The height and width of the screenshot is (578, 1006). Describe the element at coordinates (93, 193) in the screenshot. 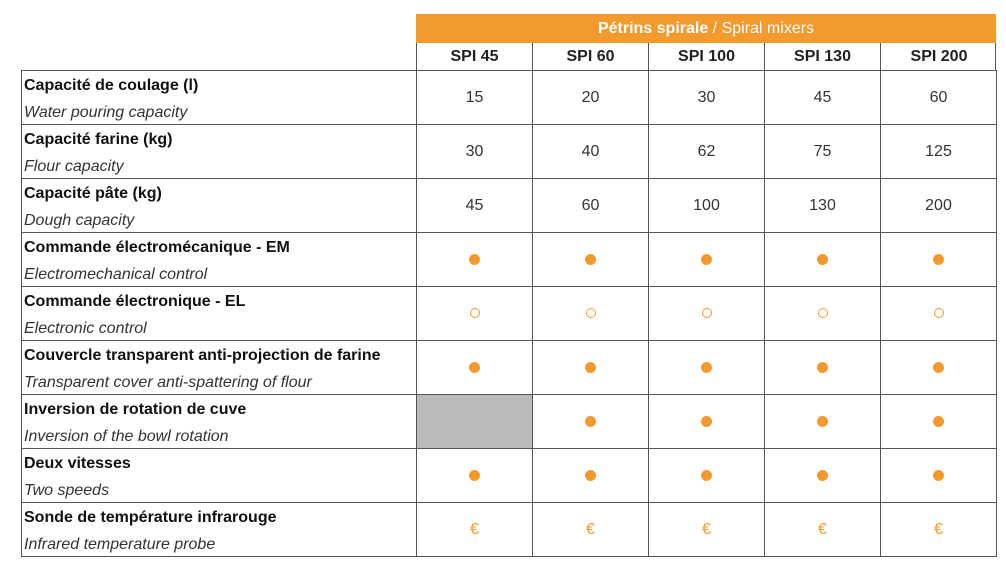

I see `row-label-french: Capacité pâte (kg)` at that location.